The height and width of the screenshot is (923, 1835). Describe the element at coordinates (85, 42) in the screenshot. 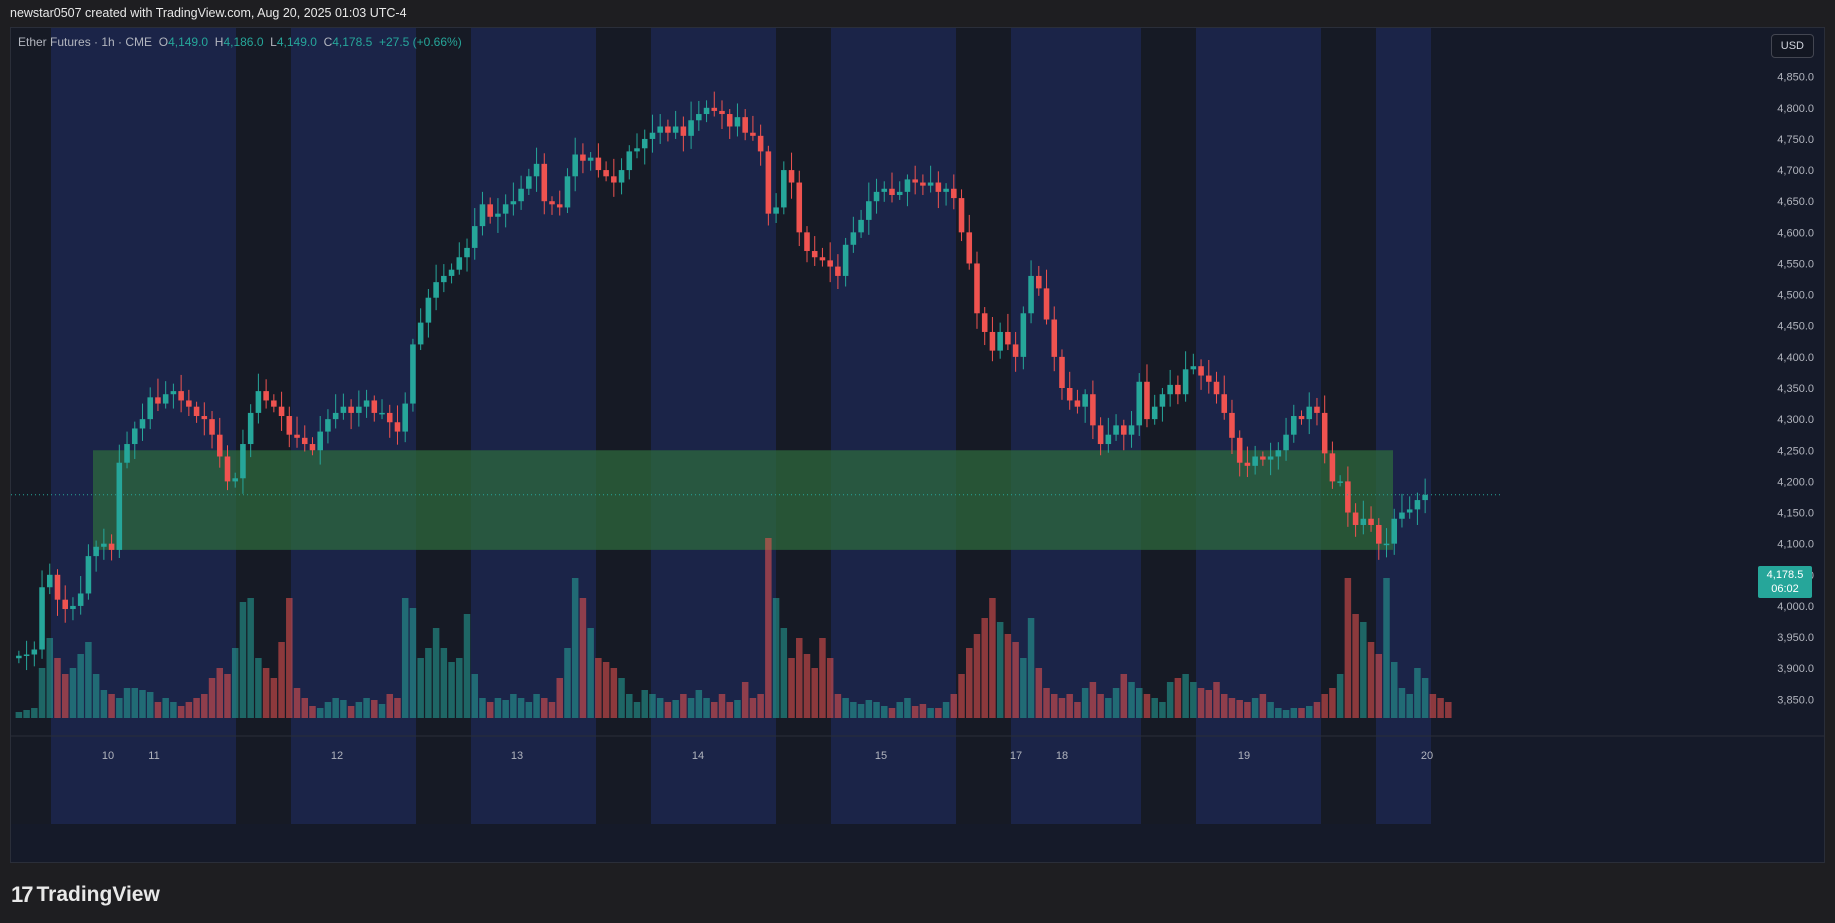

I see `symbol-name: Ether Futures · 1h · CME` at that location.